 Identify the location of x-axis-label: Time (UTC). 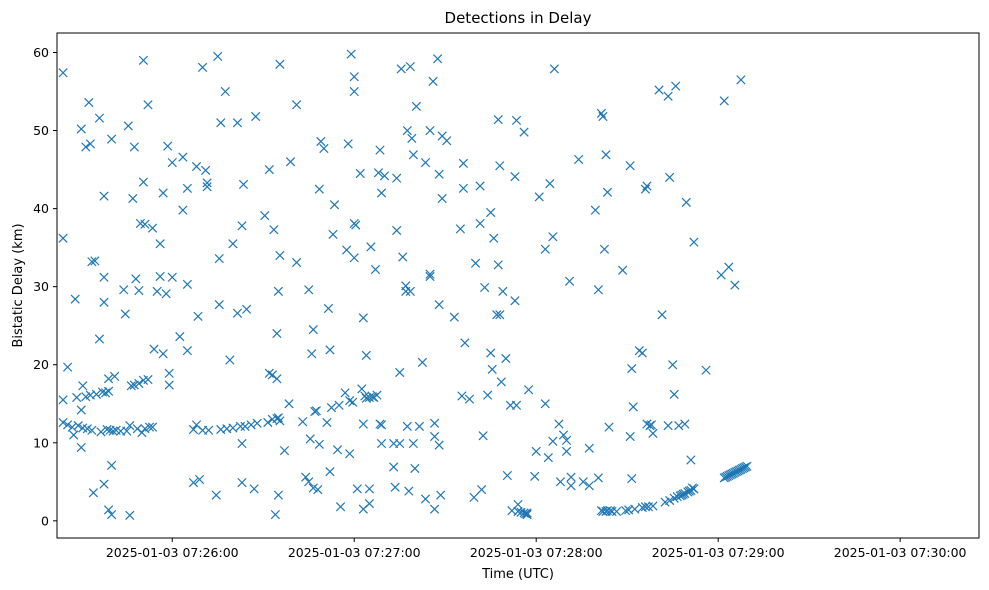
(517, 574).